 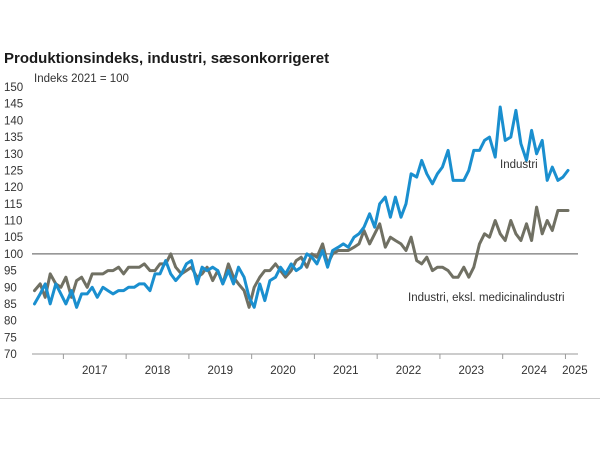 What do you see at coordinates (13, 88) in the screenshot?
I see `y-tick-label: 150` at bounding box center [13, 88].